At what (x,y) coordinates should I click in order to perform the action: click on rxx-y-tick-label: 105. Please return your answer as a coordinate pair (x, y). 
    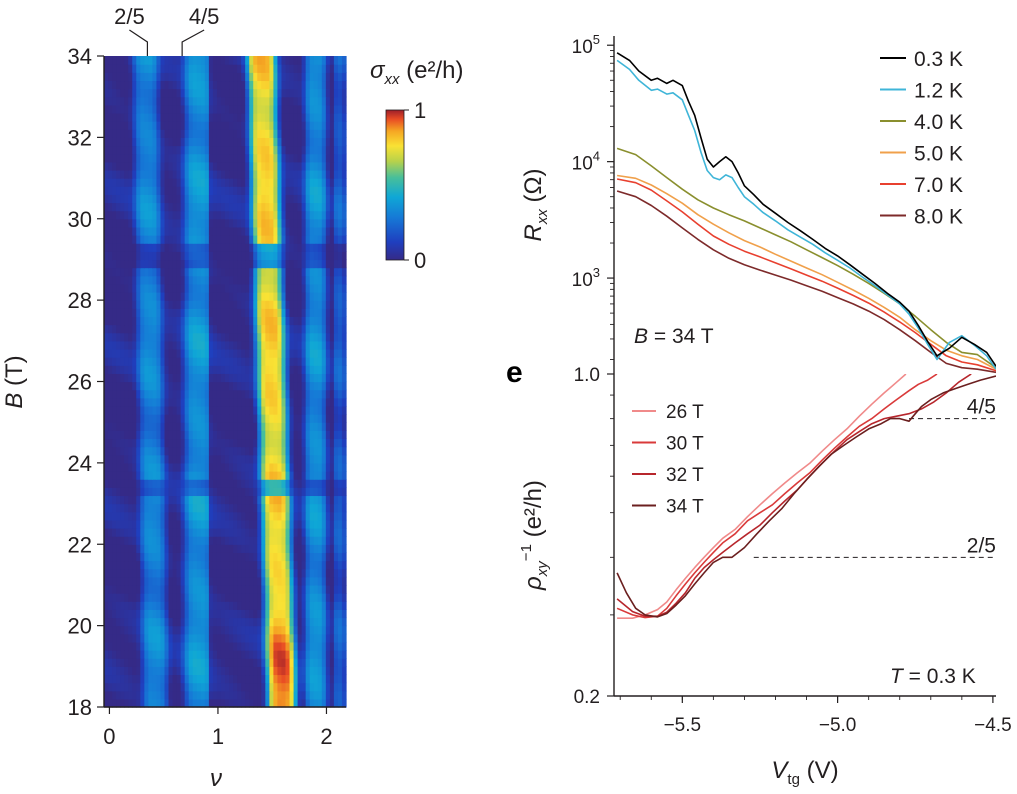
    Looking at the image, I should click on (586, 45).